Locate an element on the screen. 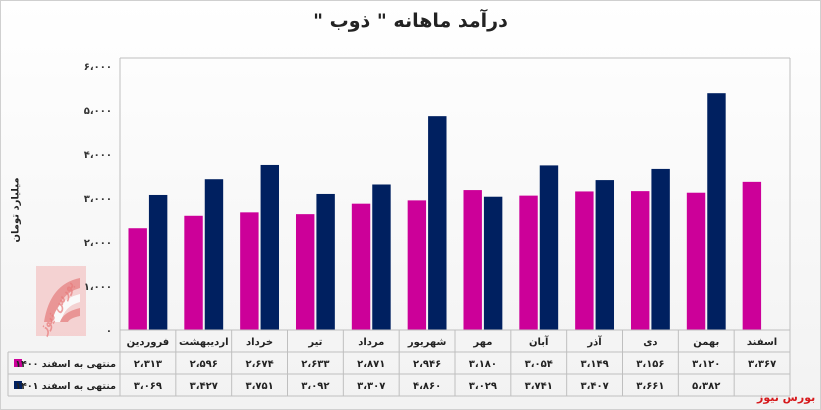  category-label: مرداد is located at coordinates (371, 342).